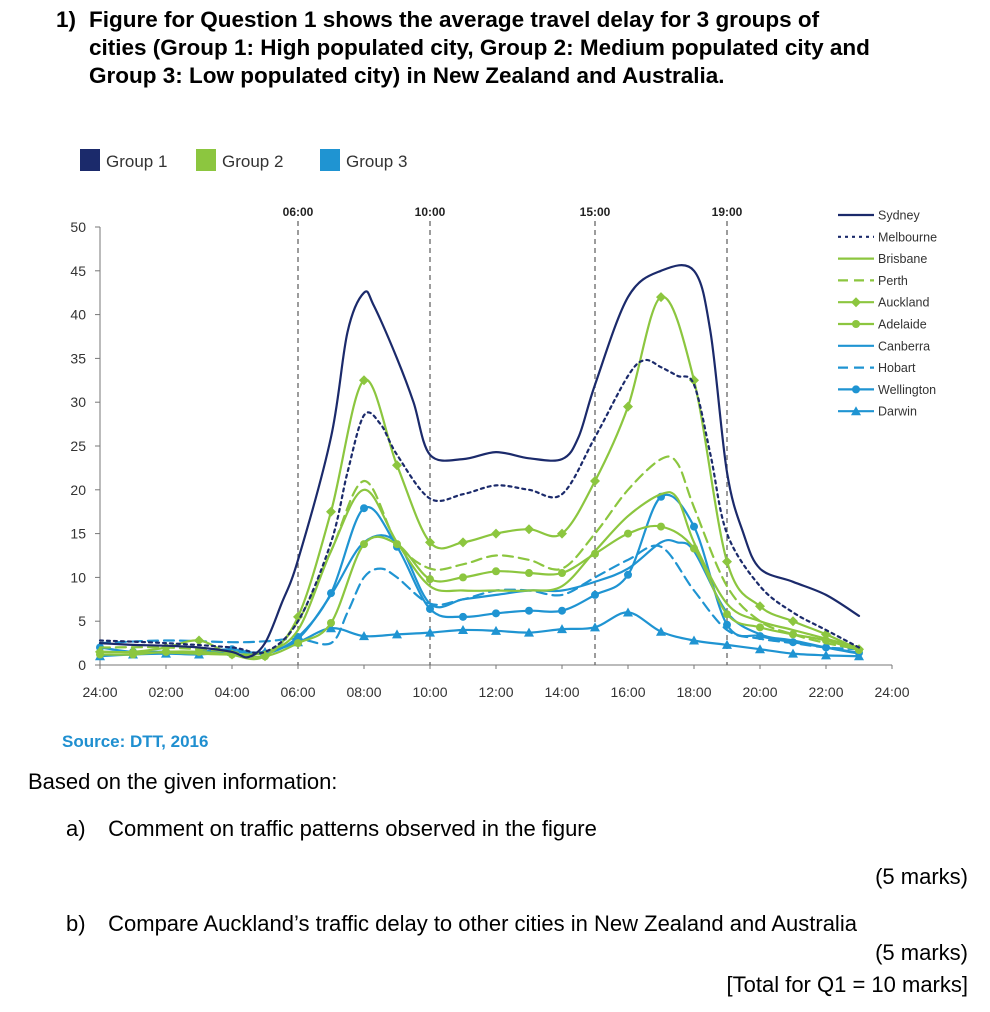  Describe the element at coordinates (183, 781) in the screenshot. I see `instructions-intro: Based on the given information:` at that location.